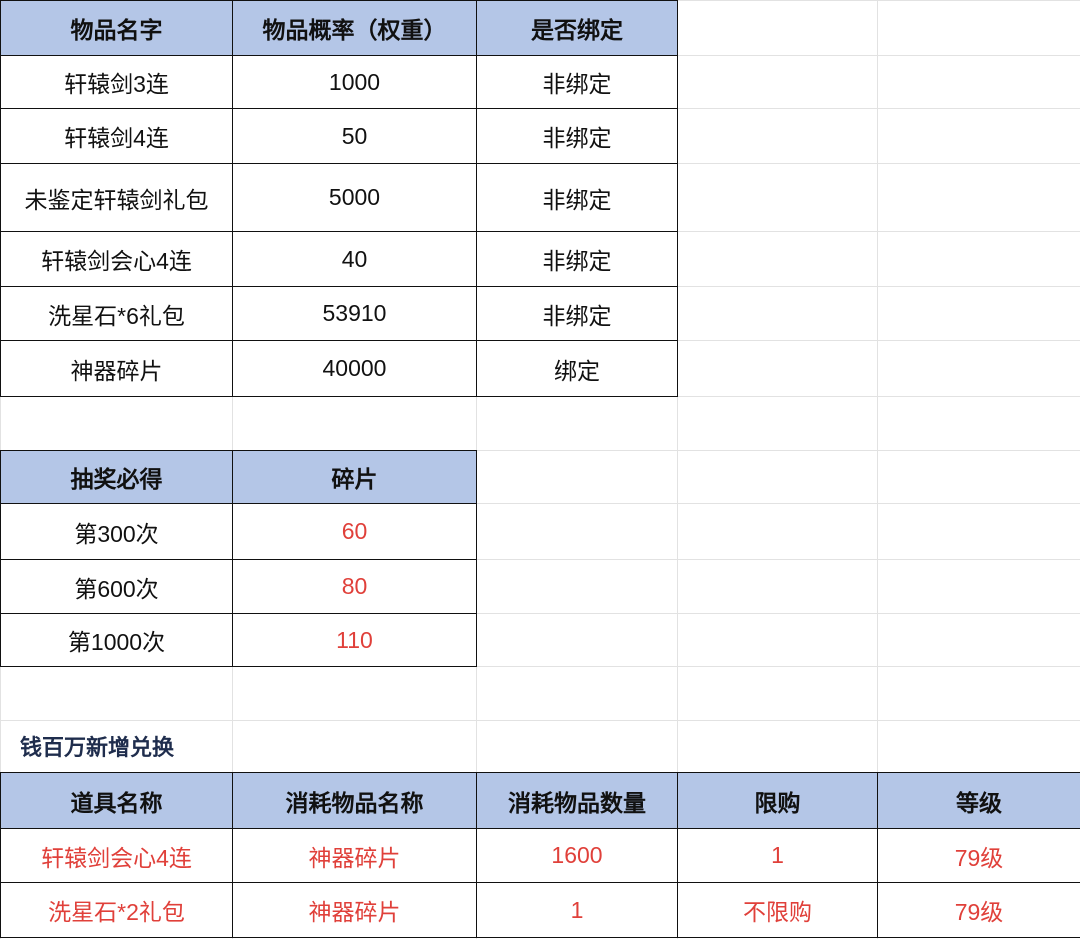  What do you see at coordinates (116, 477) in the screenshot?
I see `header-cell: 抽奖必得` at bounding box center [116, 477].